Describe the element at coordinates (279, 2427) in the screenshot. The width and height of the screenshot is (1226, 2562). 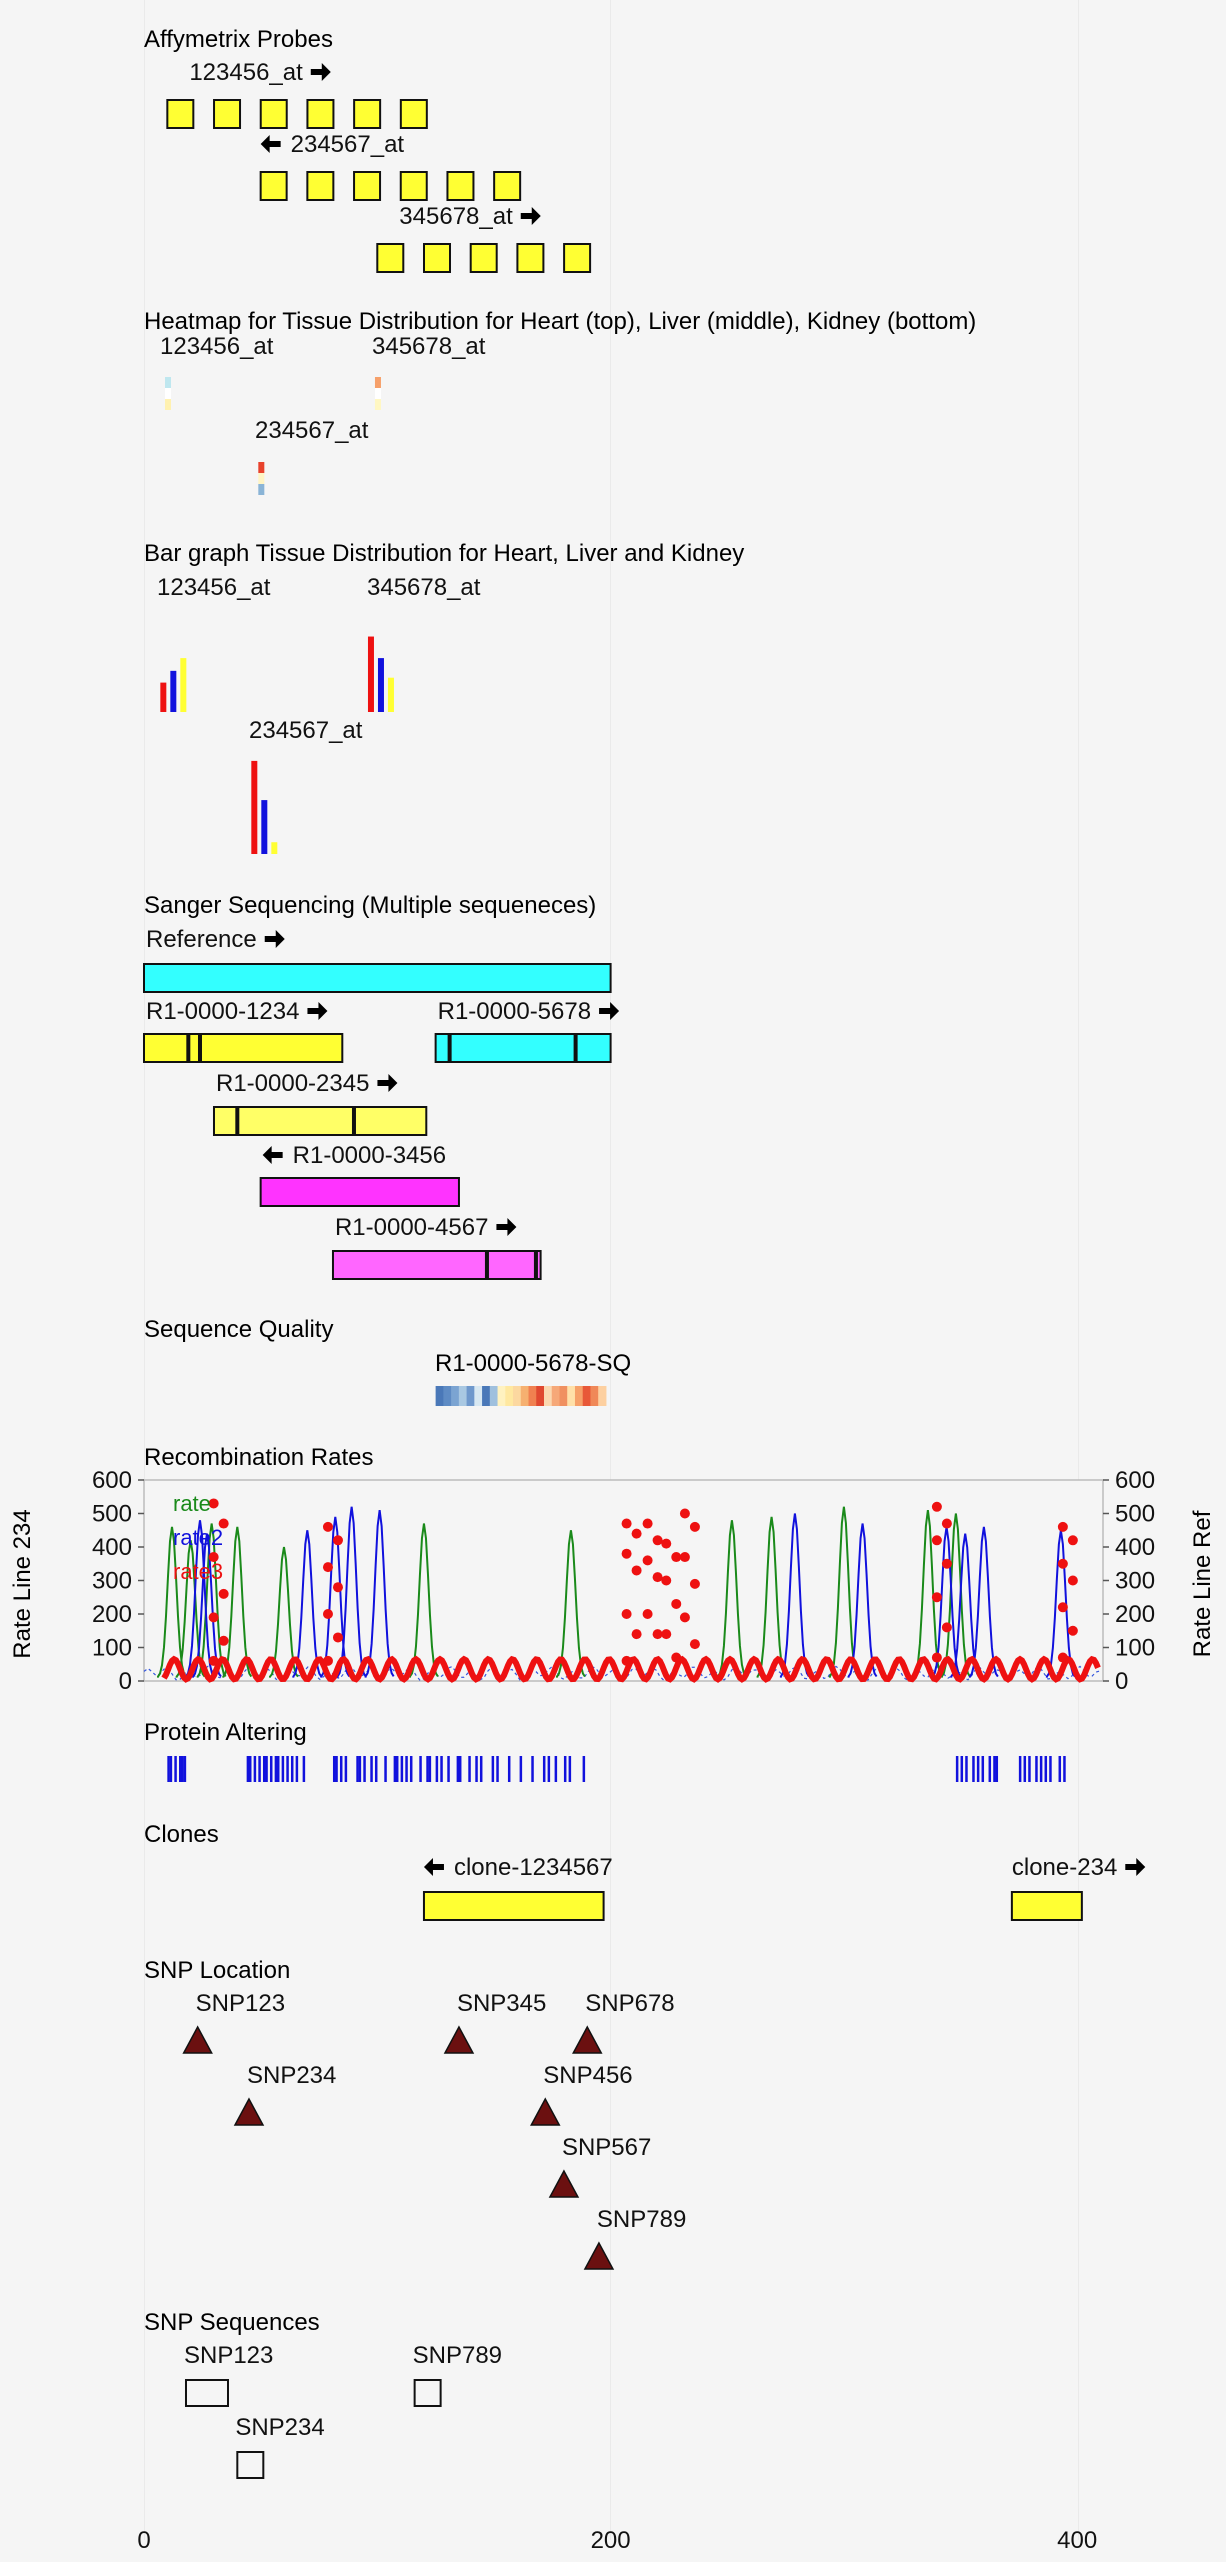
I see `snpseq-label: SNP234` at that location.